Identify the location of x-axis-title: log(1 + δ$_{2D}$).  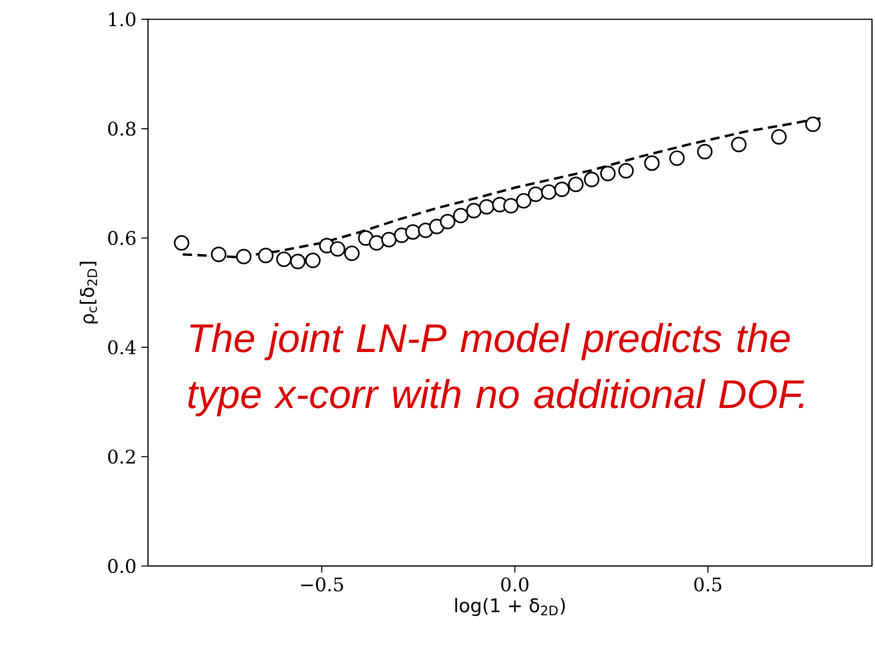
(510, 607).